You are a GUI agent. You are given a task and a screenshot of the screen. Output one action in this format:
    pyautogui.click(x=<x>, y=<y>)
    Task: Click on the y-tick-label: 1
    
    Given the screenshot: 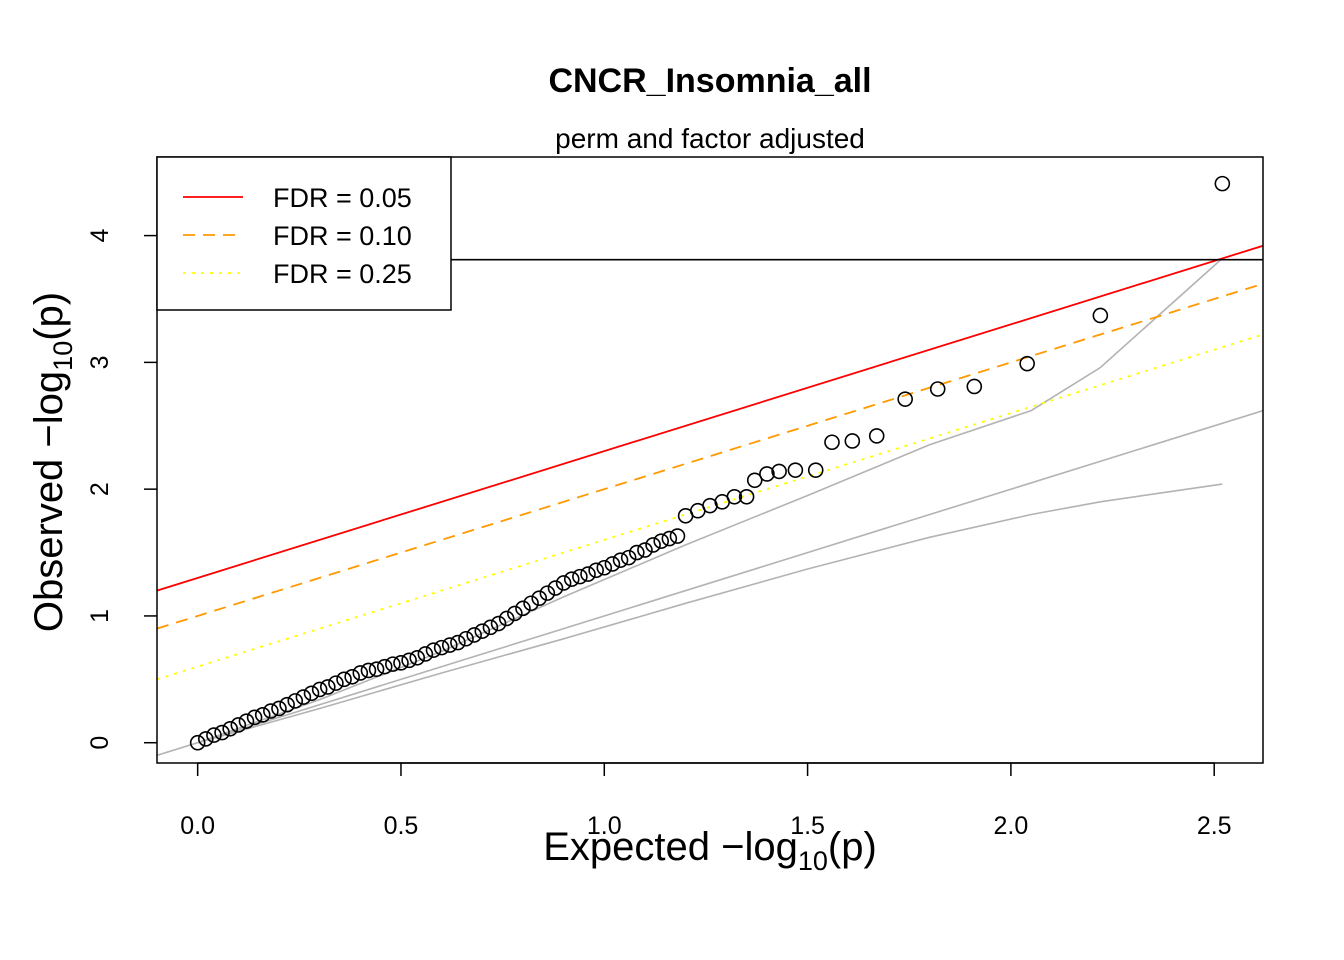 What is the action you would take?
    pyautogui.click(x=100, y=616)
    